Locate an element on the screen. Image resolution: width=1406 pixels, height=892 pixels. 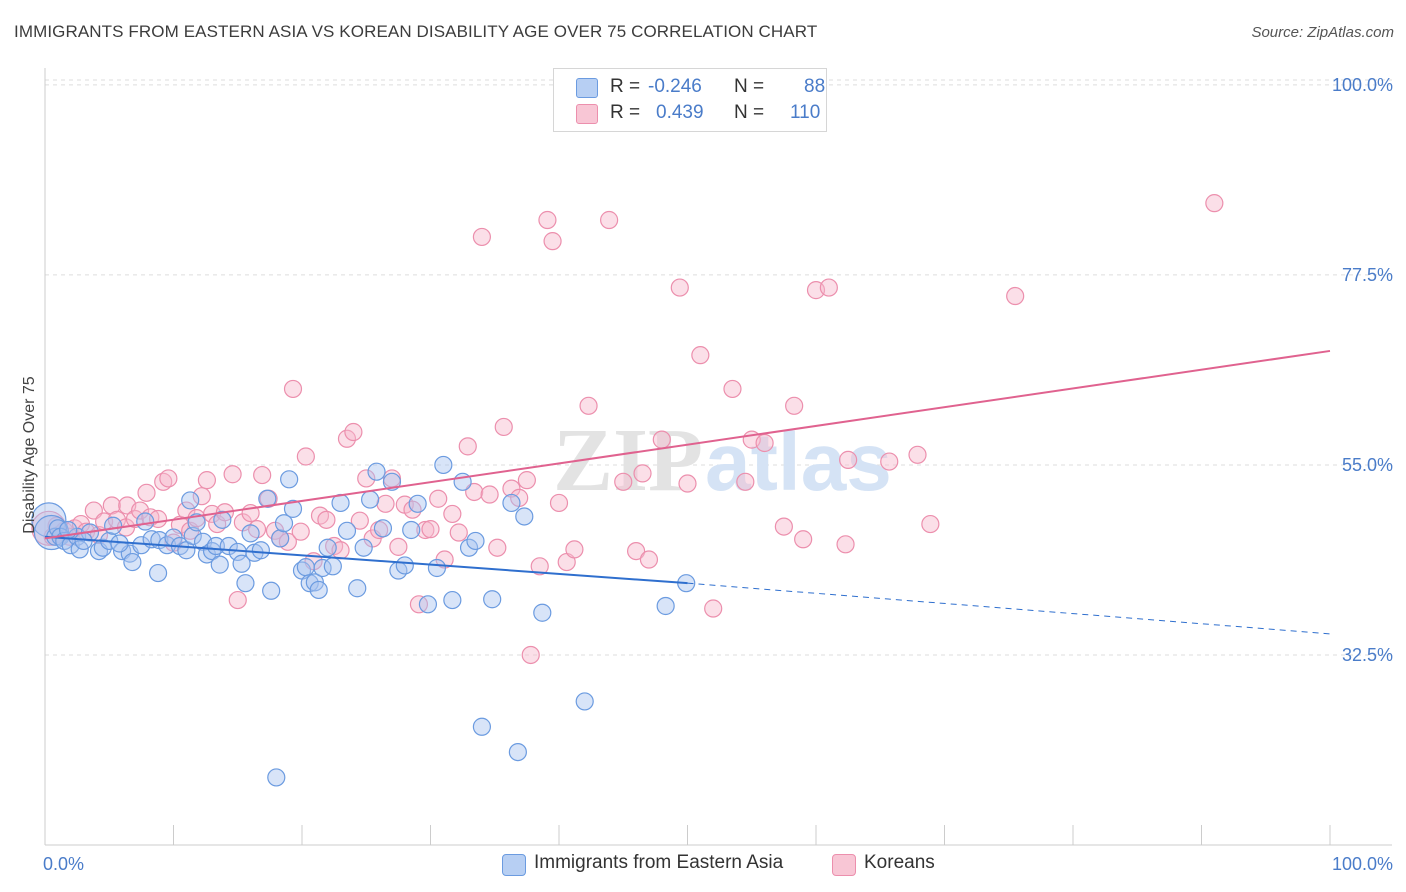
legend-r-value: 0.439 is located at coordinates (680, 112).